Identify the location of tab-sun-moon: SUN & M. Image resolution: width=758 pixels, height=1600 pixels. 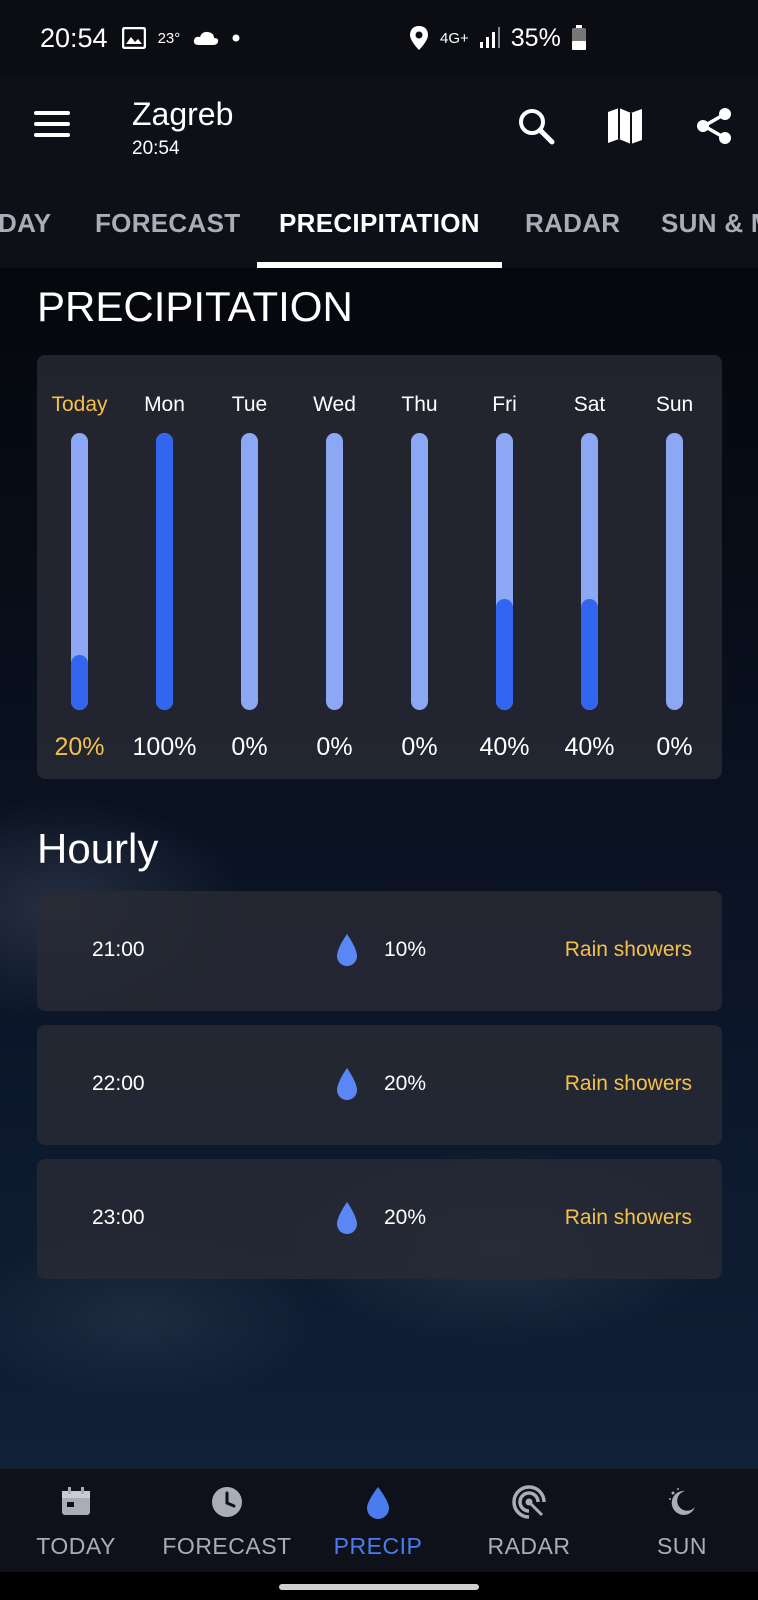
(709, 223).